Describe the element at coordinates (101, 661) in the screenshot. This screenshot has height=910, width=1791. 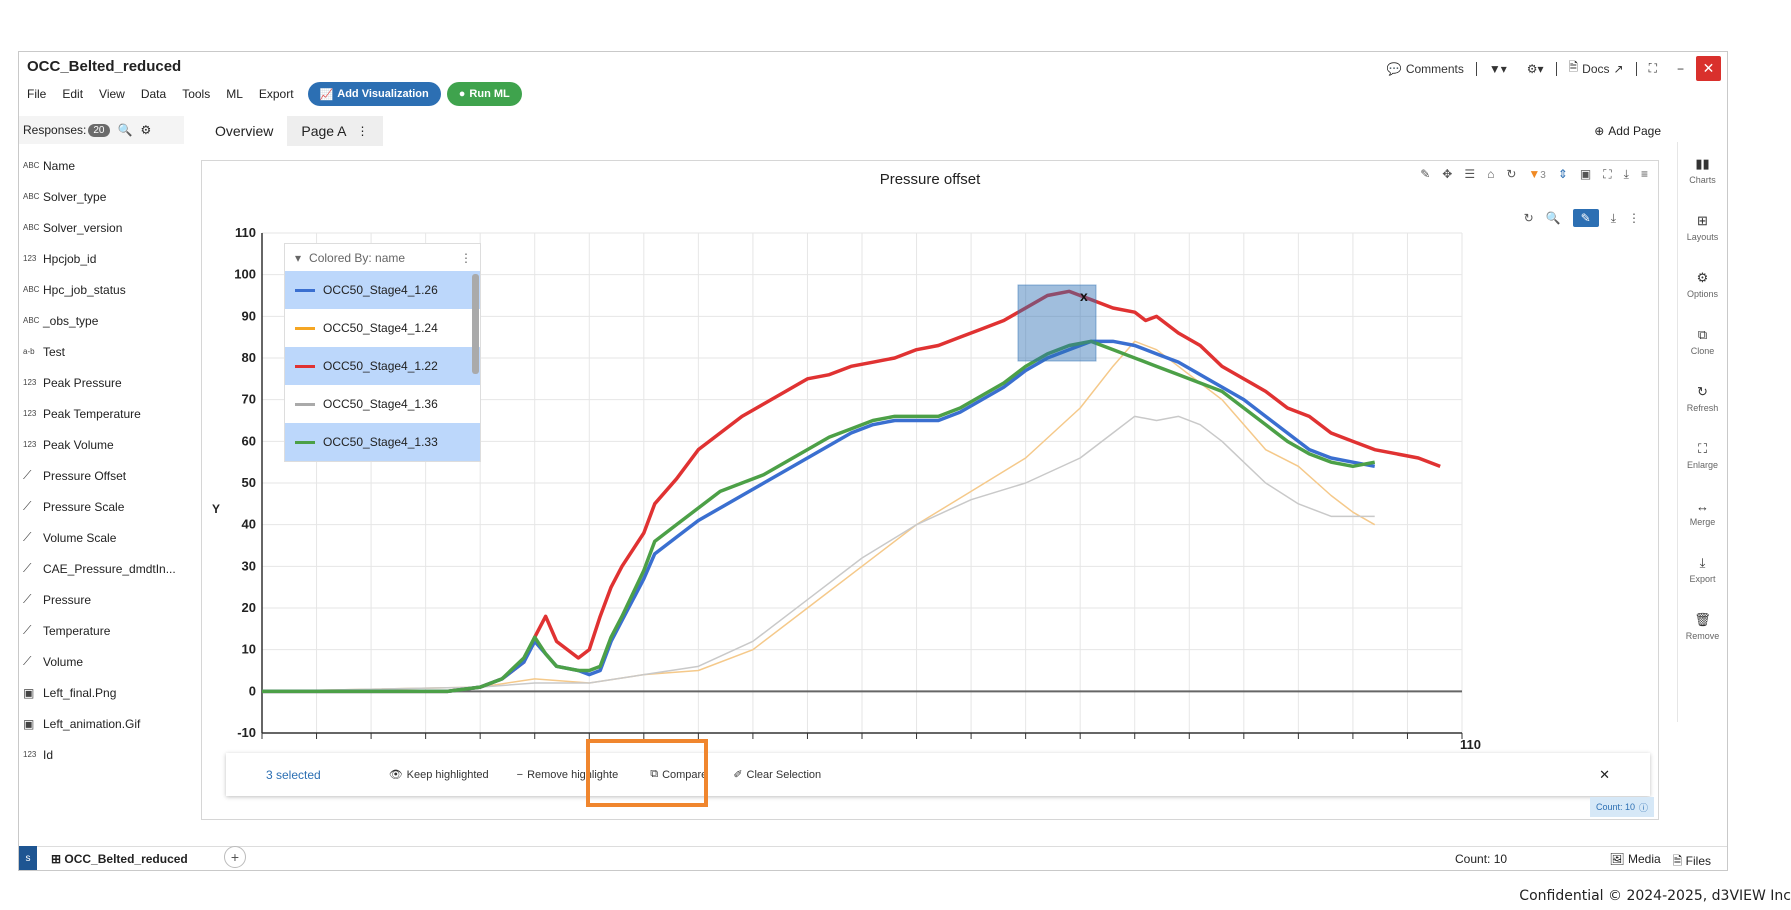
I see `sidebar-item: ⟋ Volume` at that location.